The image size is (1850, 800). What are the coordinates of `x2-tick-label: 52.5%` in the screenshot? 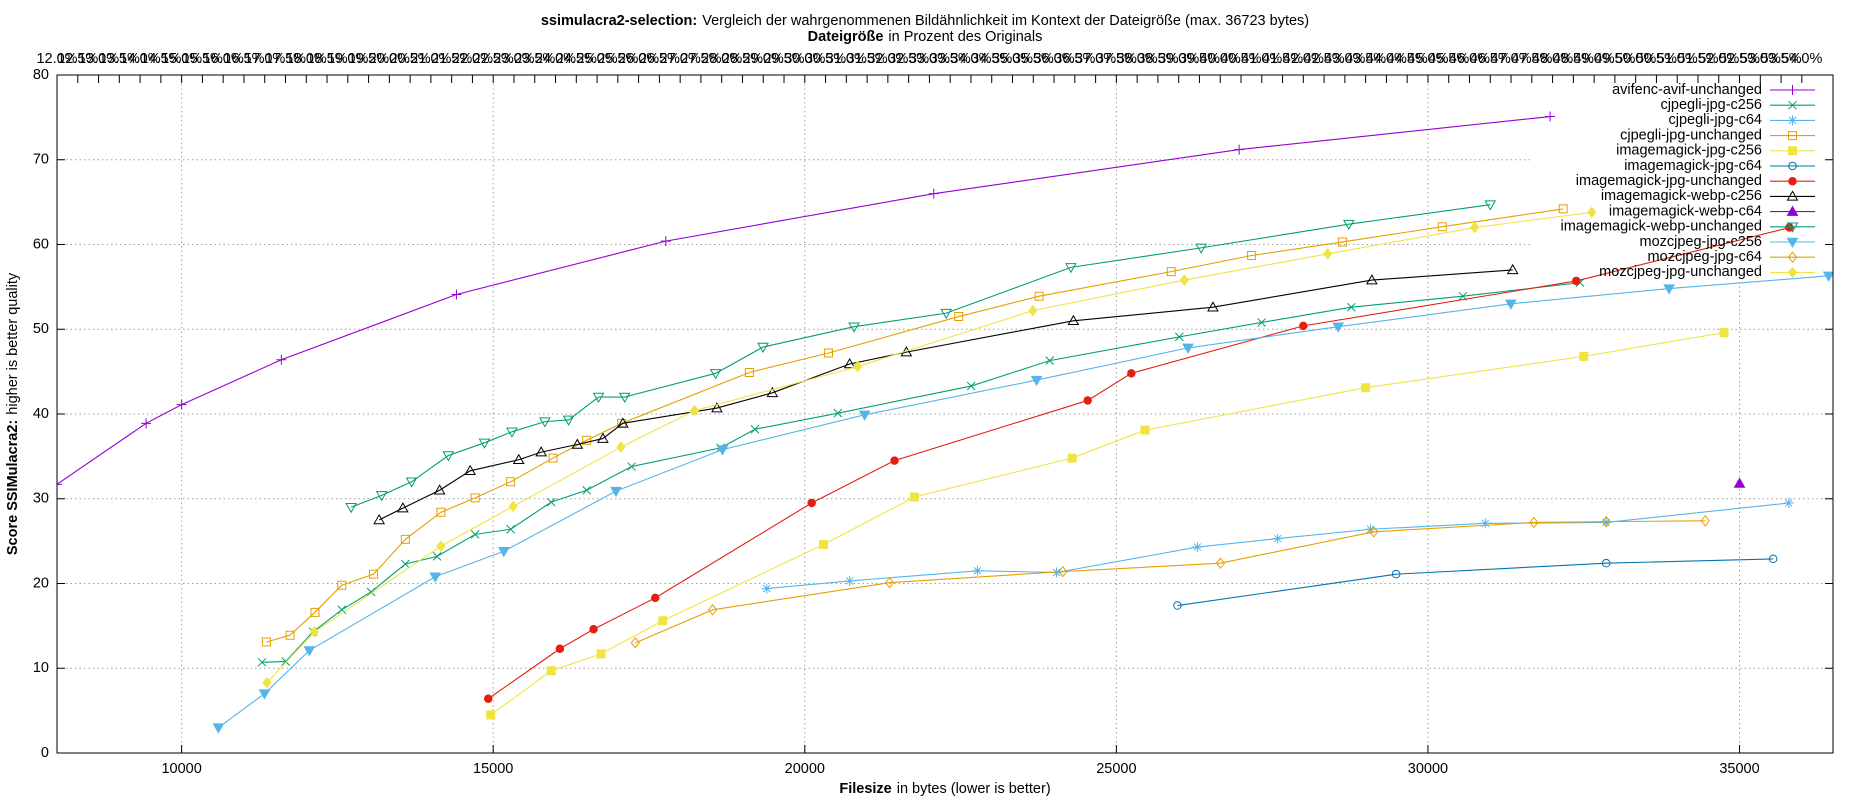 It's located at (1739, 59).